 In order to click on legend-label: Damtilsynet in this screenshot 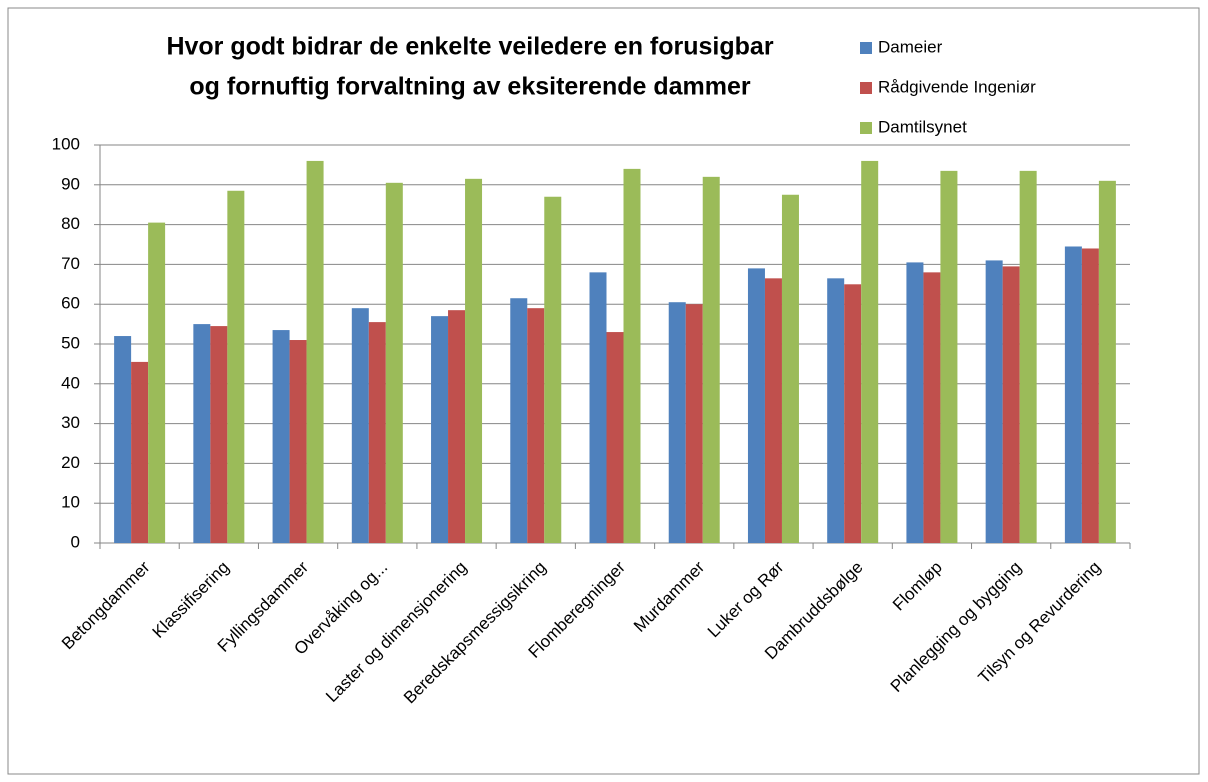, I will do `click(922, 126)`.